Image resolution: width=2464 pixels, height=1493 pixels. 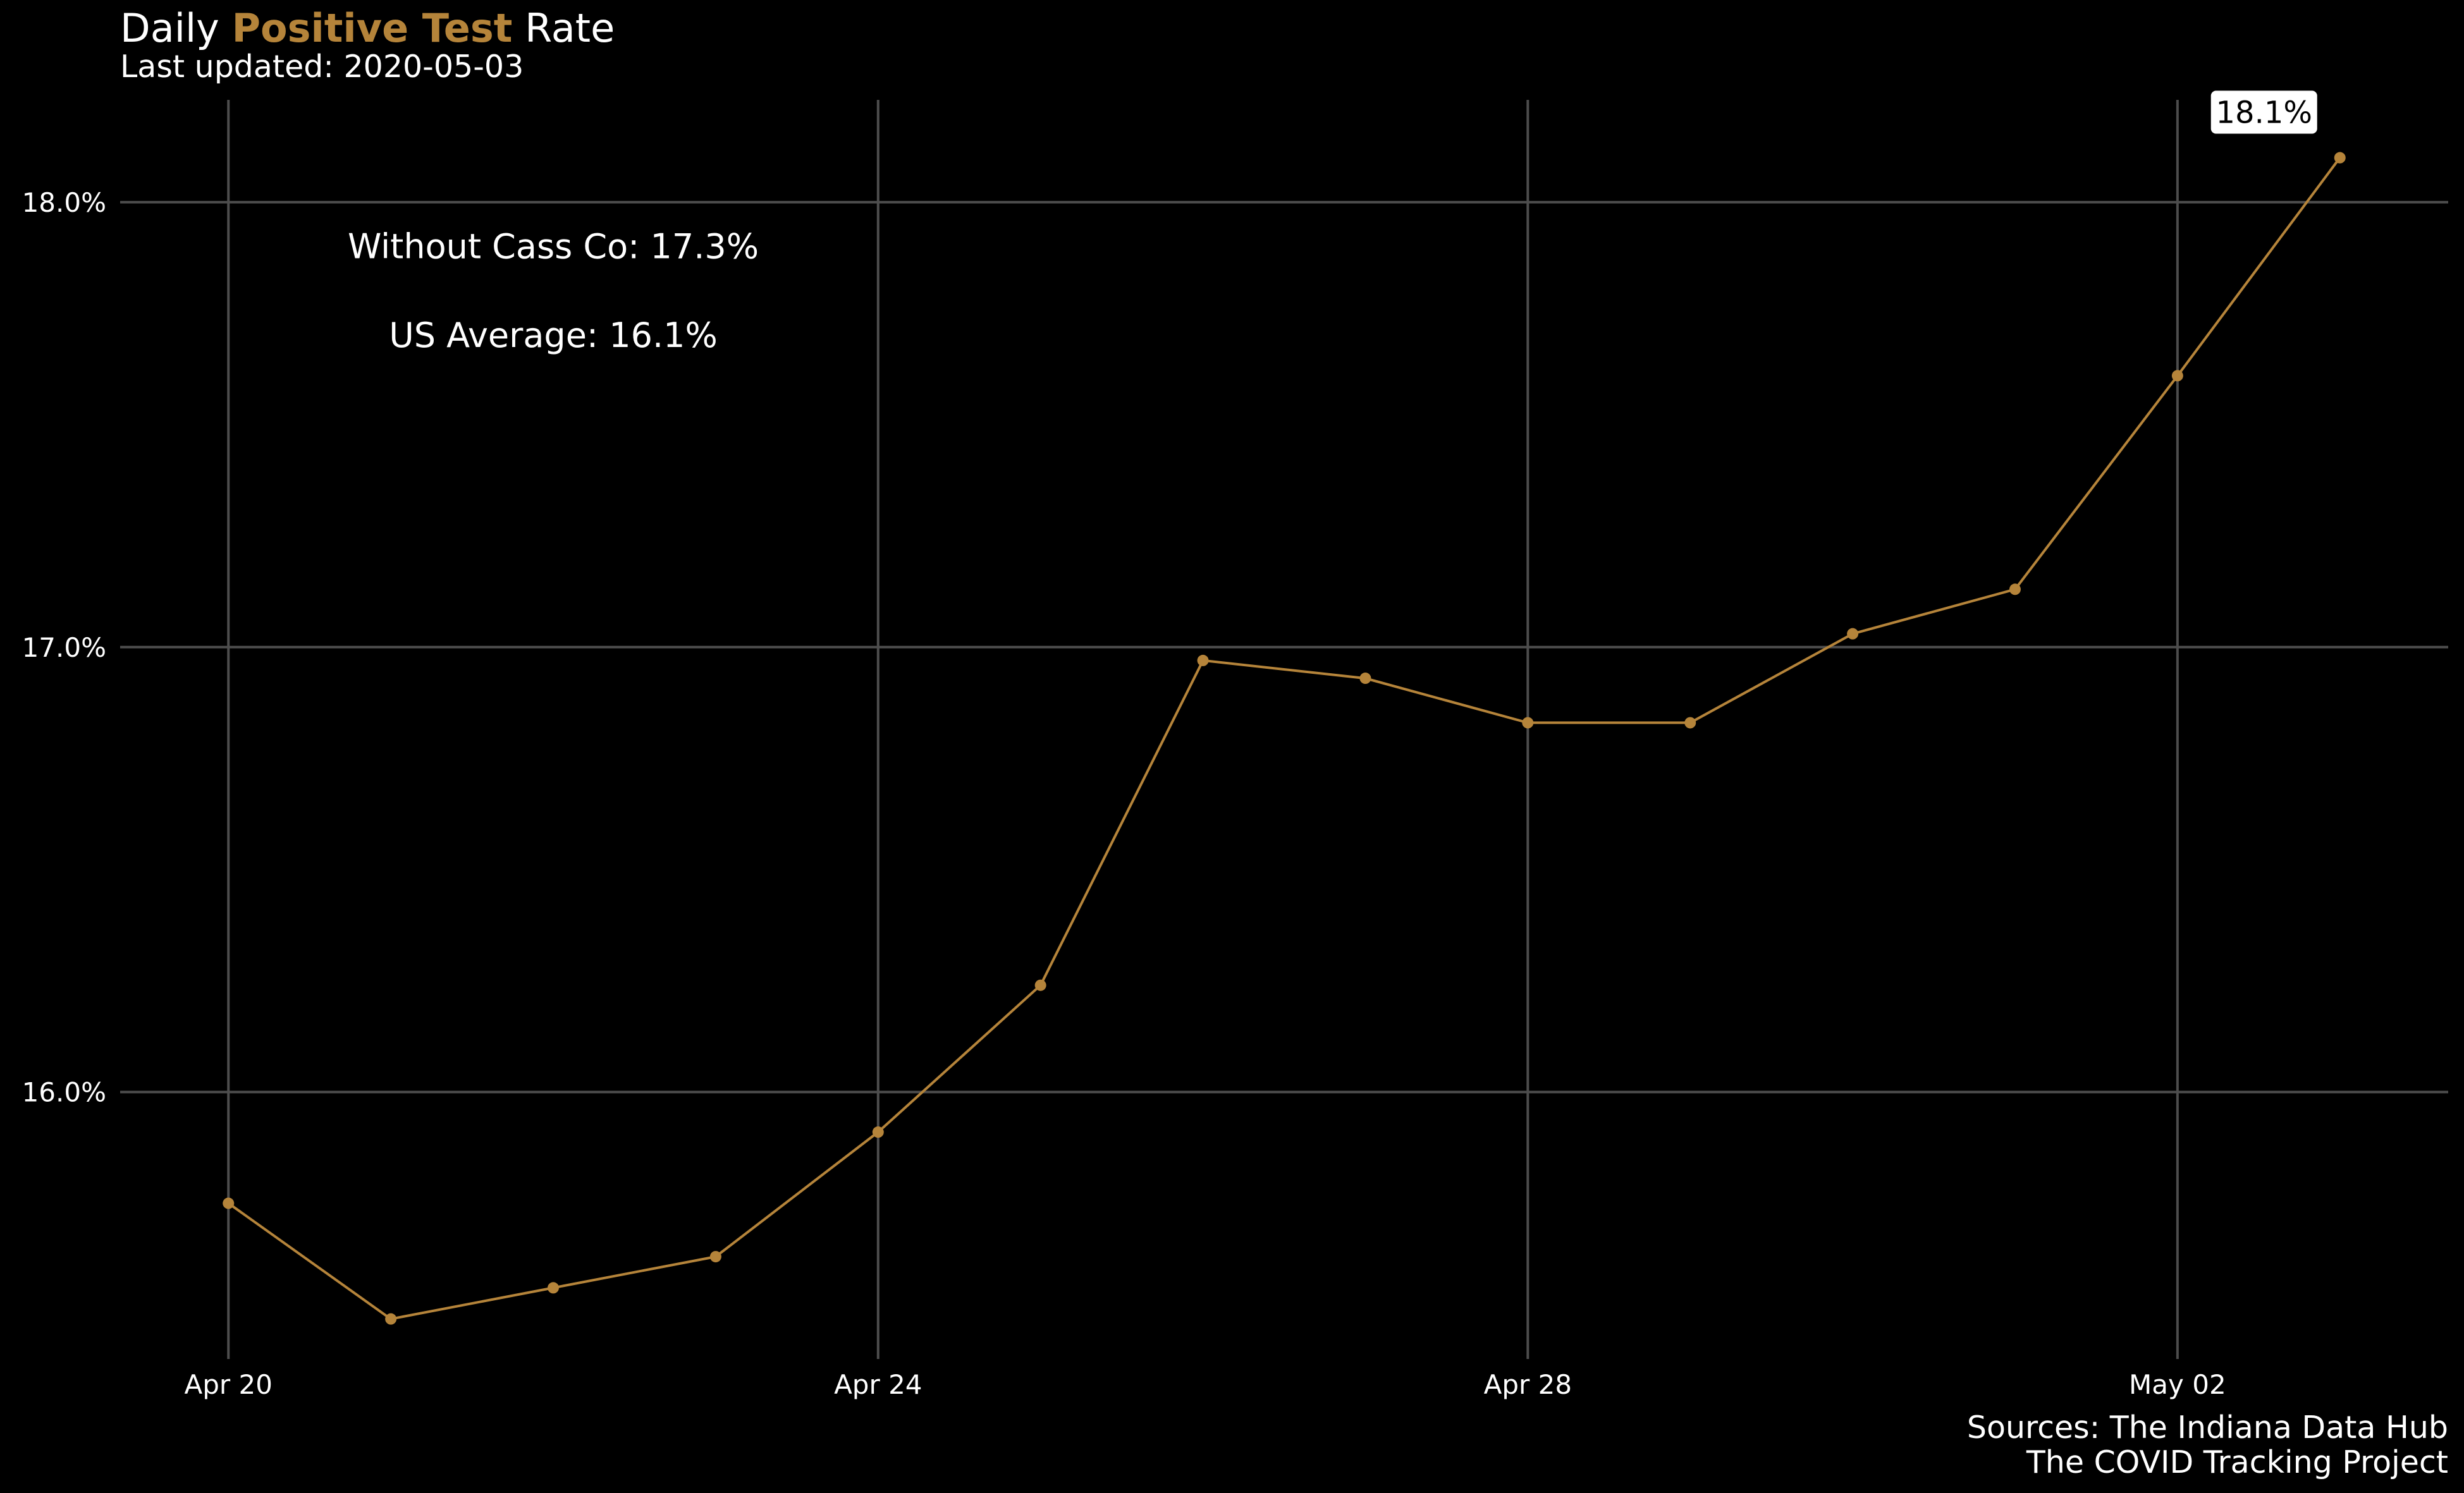 I want to click on y-tick-label: 18.0%, so click(x=64, y=203).